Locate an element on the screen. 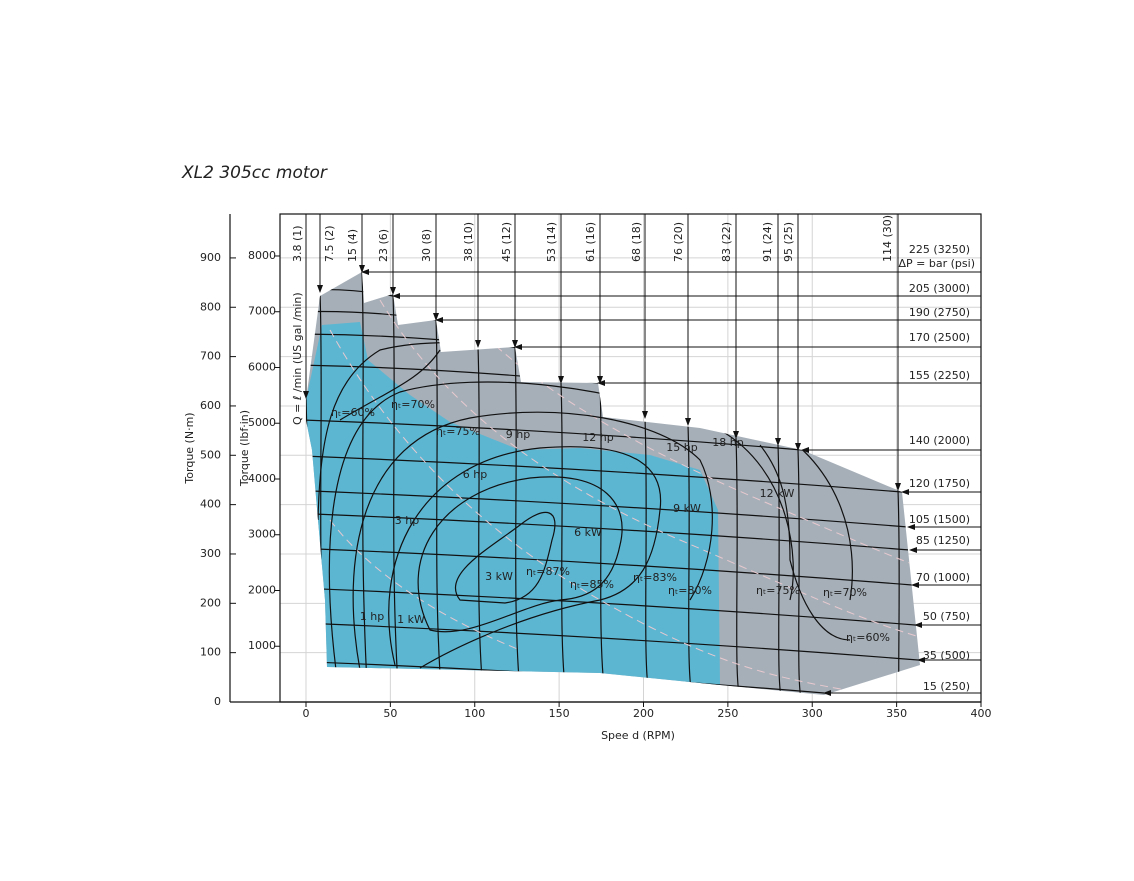 The width and height of the screenshot is (1134, 881). y-tick-label: 400 is located at coordinates (210, 504).